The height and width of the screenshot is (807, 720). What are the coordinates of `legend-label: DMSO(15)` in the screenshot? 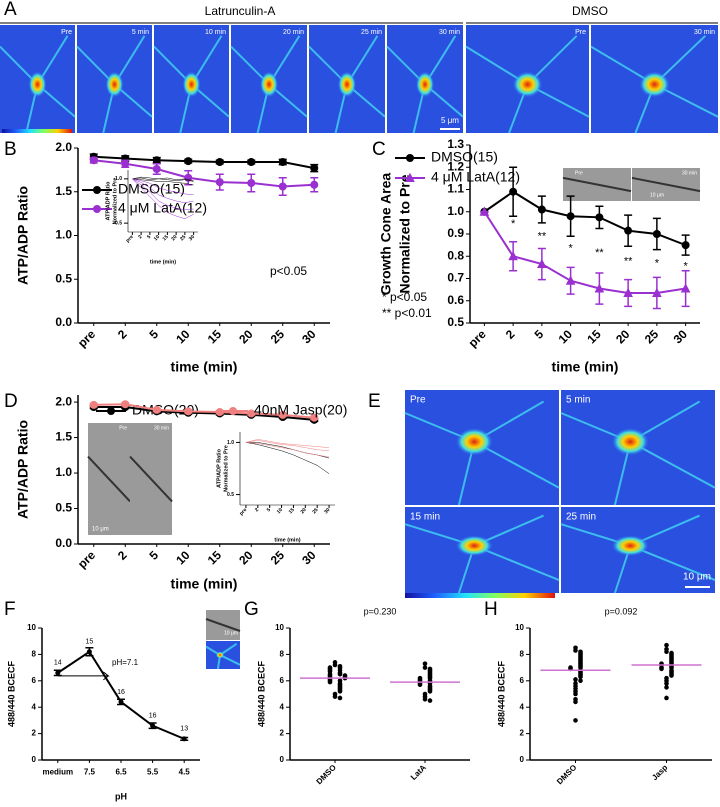 It's located at (464, 157).